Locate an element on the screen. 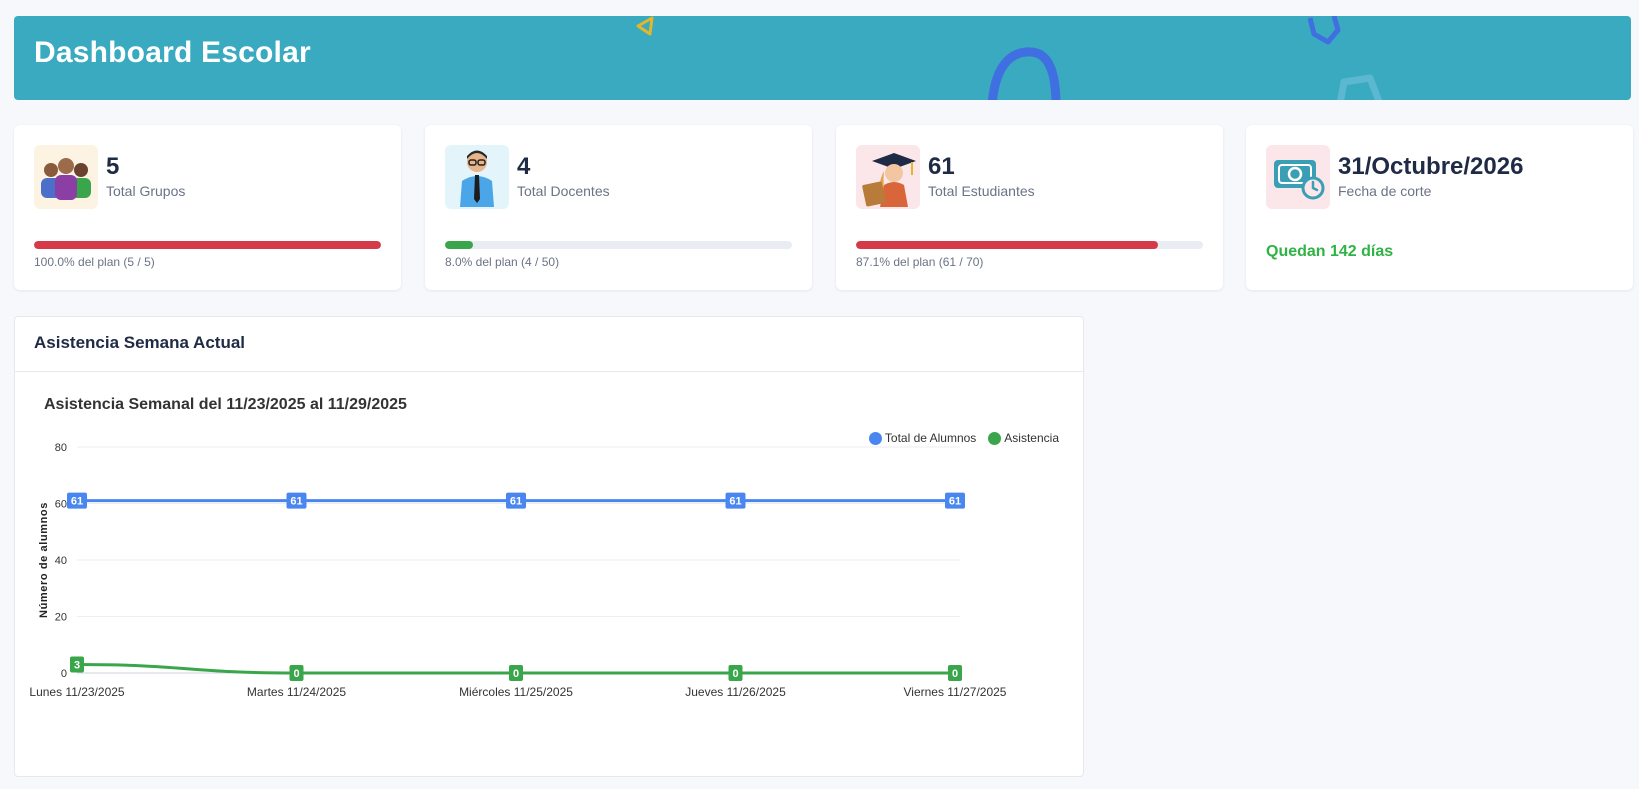 Image resolution: width=1639 pixels, height=789 pixels. stat-card-groups: 5 Total Grupos 100.0% del plan (5 / 5) is located at coordinates (207, 207).